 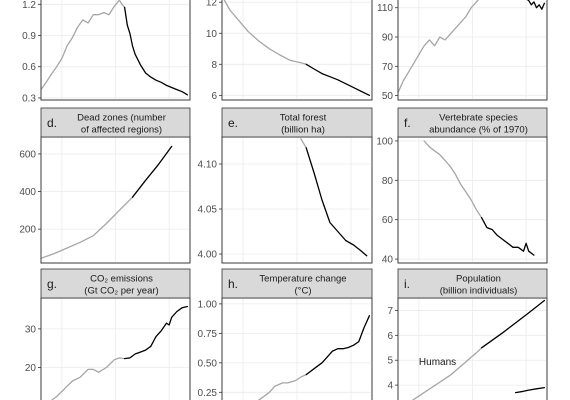 I want to click on y-tick-label: 50, so click(x=388, y=96).